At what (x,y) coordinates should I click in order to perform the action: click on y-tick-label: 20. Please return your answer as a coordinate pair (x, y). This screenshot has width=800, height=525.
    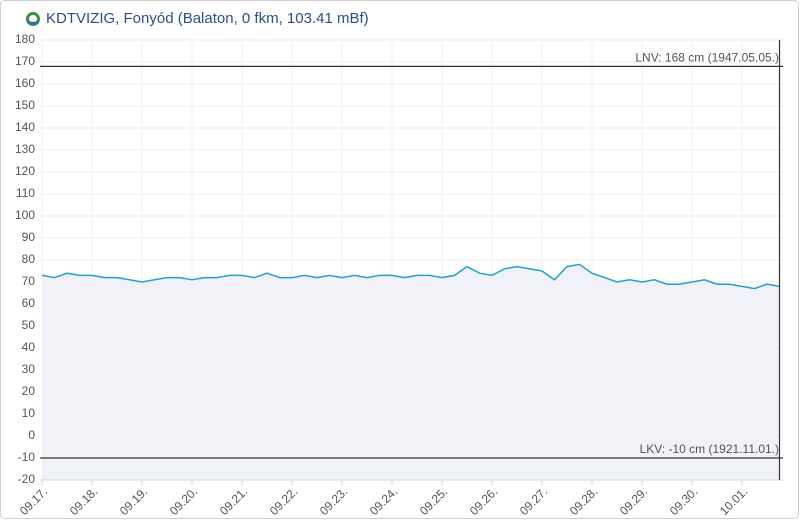
    Looking at the image, I should click on (29, 391).